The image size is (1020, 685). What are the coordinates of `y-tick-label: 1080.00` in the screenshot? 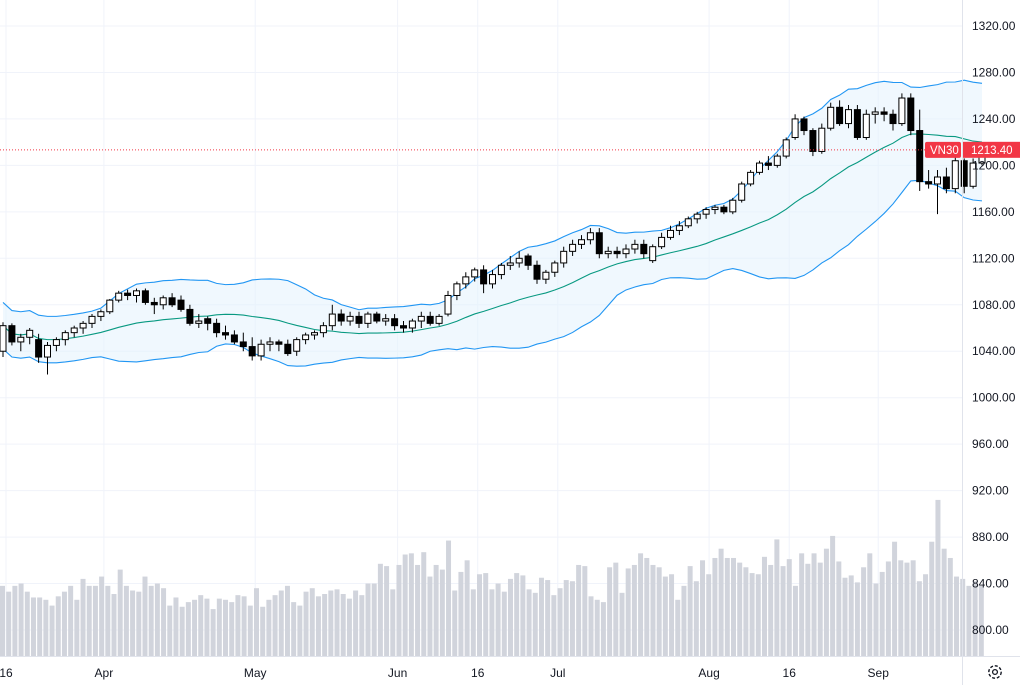 It's located at (994, 305).